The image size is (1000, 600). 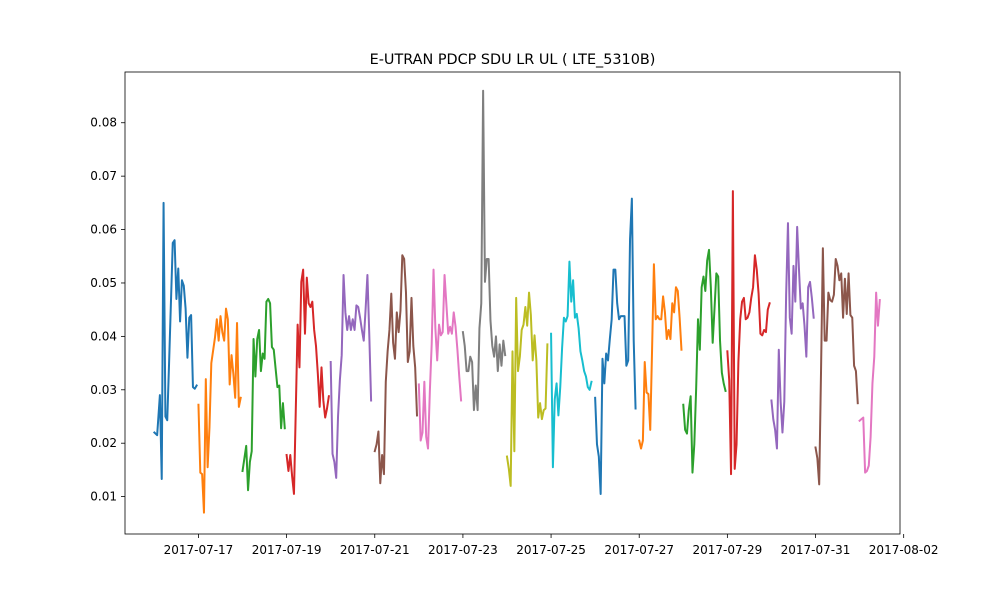 I want to click on x-tick-label: 2017-07-23, so click(x=463, y=550).